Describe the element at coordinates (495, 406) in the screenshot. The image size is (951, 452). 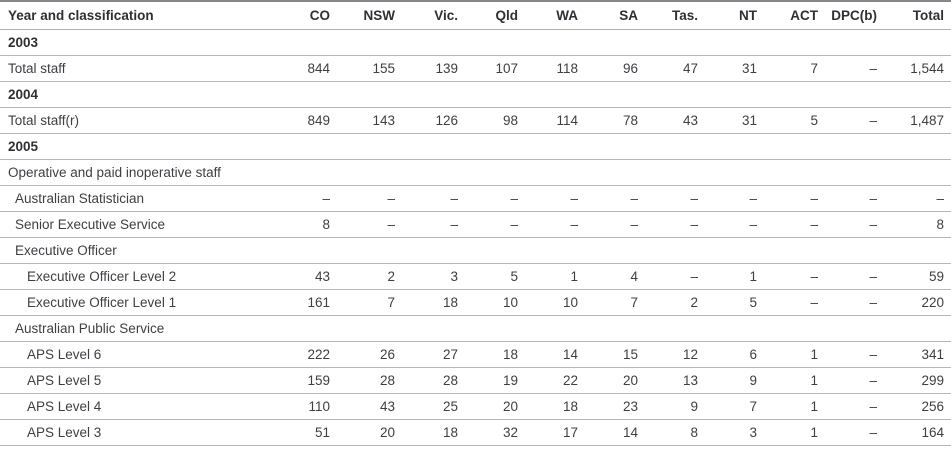
I see `value-cell-qld: 20` at that location.